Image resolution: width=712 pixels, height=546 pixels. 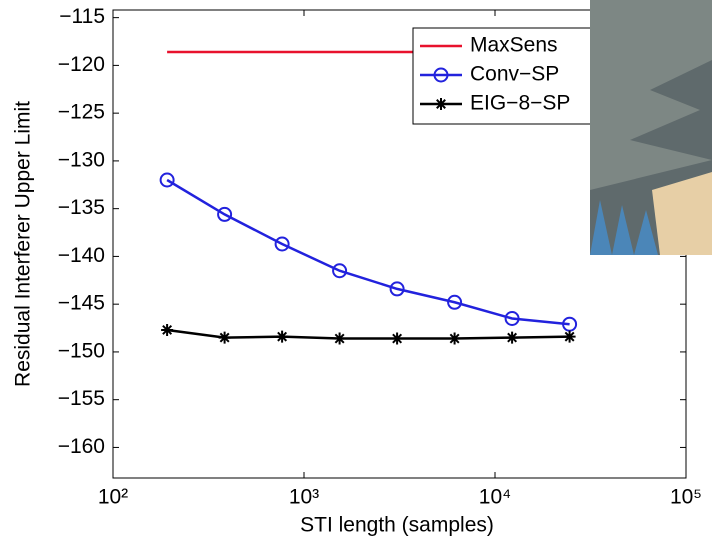 I want to click on legend-label: MaxSens, so click(x=514, y=45).